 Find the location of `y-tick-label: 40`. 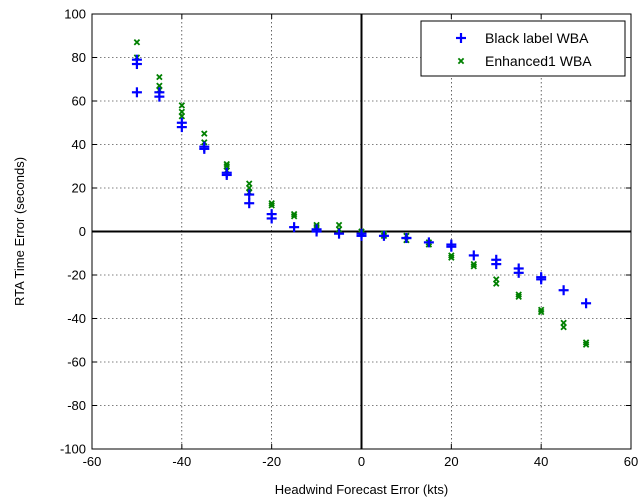

y-tick-label: 40 is located at coordinates (79, 144).